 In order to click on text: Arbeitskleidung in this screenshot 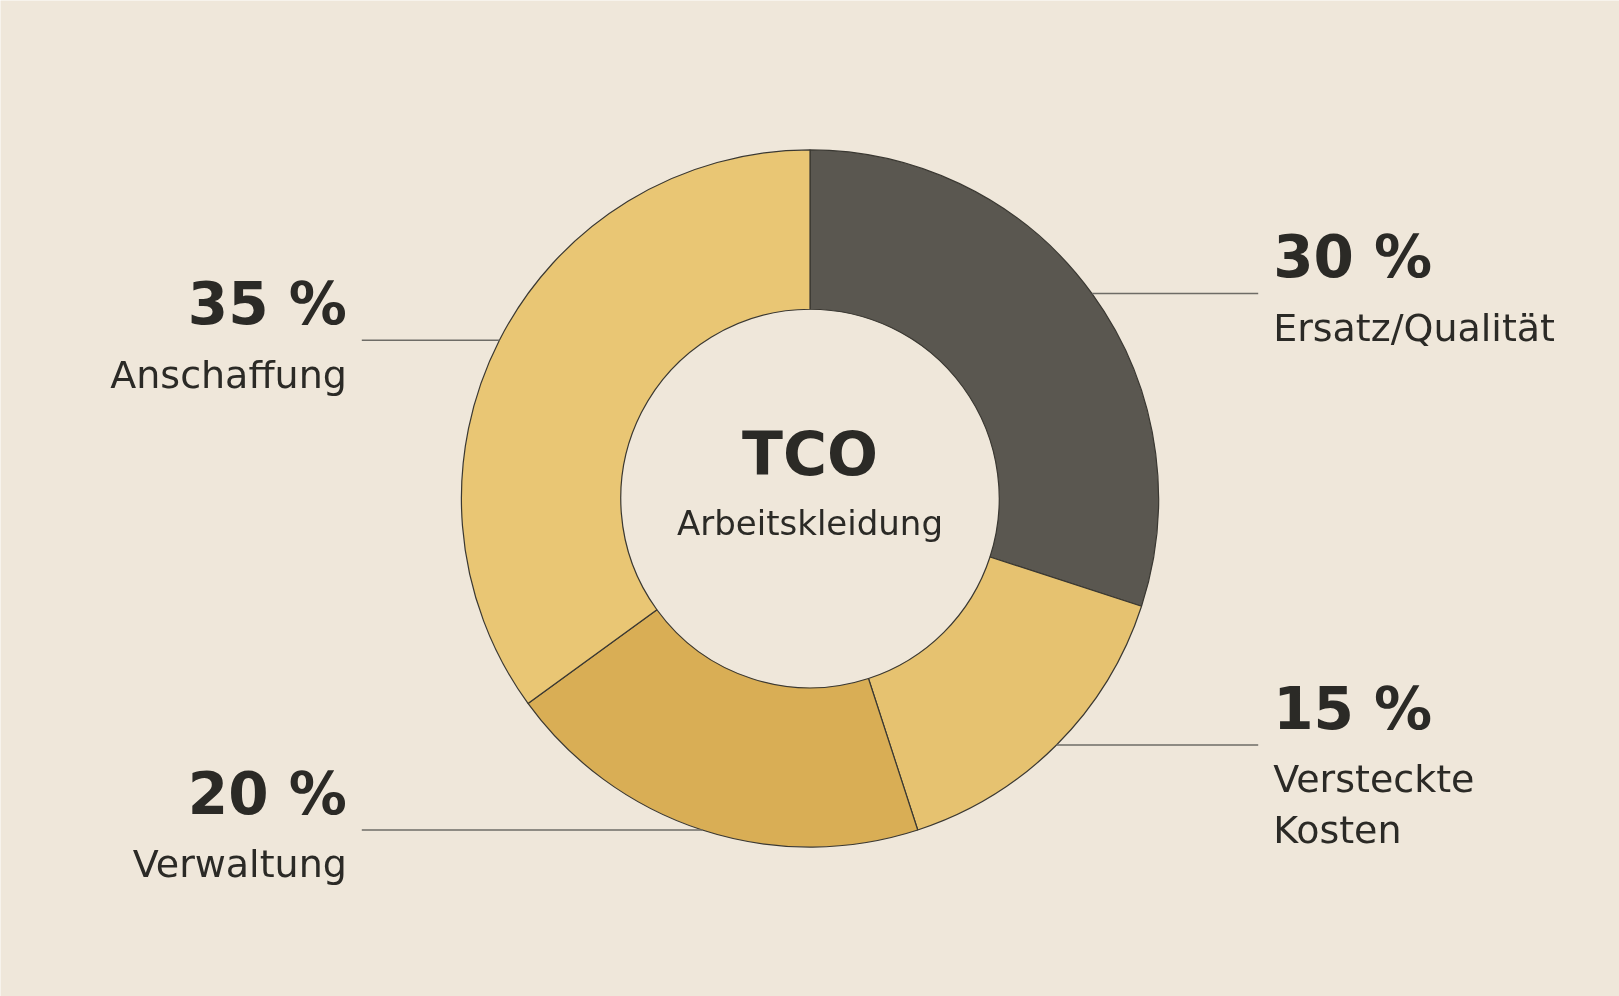, I will do `click(810, 523)`.